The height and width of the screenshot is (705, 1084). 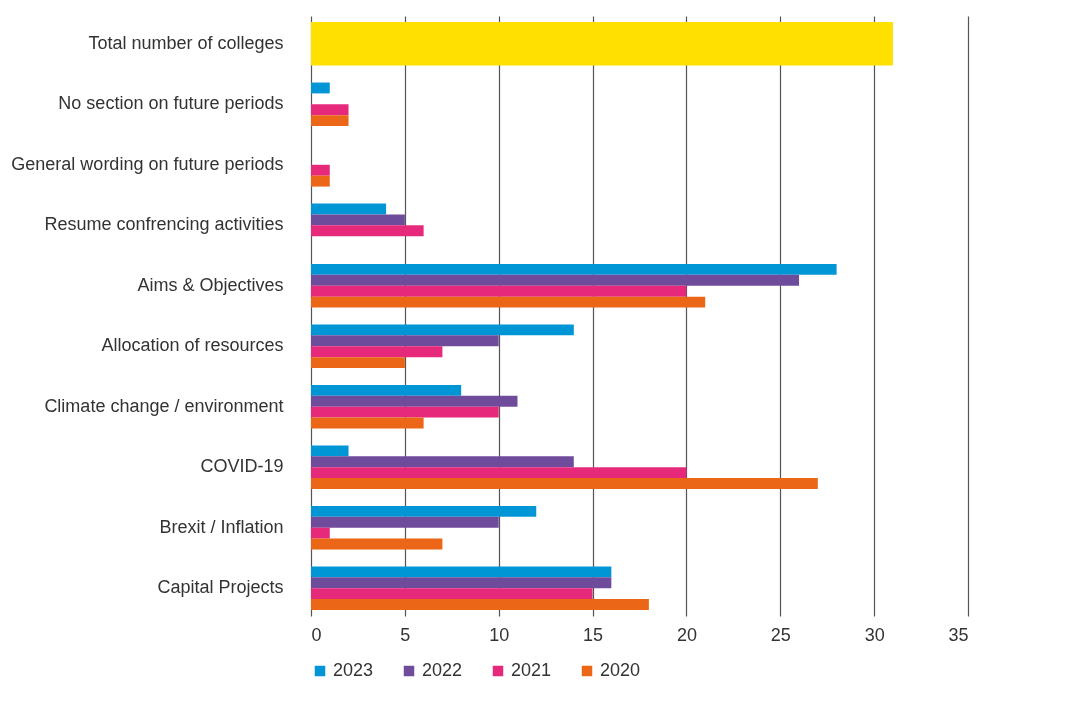 What do you see at coordinates (220, 587) in the screenshot?
I see `y-tick-label: Capital Projects` at bounding box center [220, 587].